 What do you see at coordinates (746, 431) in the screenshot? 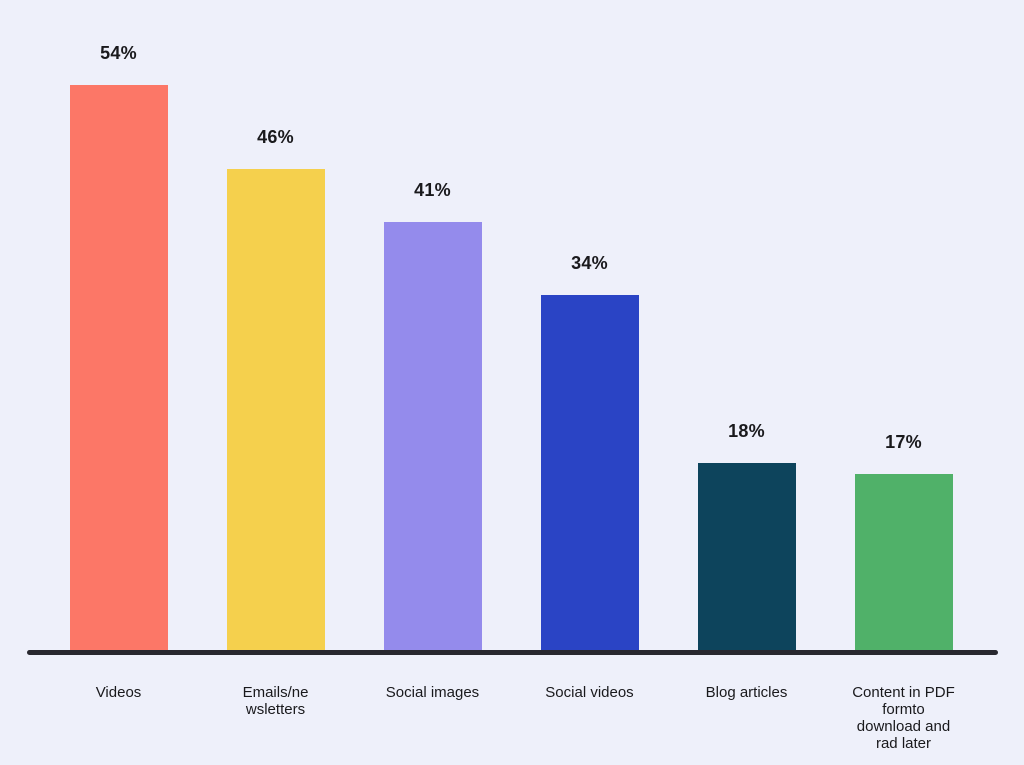
I see `value-label-blog-articles: 18%` at bounding box center [746, 431].